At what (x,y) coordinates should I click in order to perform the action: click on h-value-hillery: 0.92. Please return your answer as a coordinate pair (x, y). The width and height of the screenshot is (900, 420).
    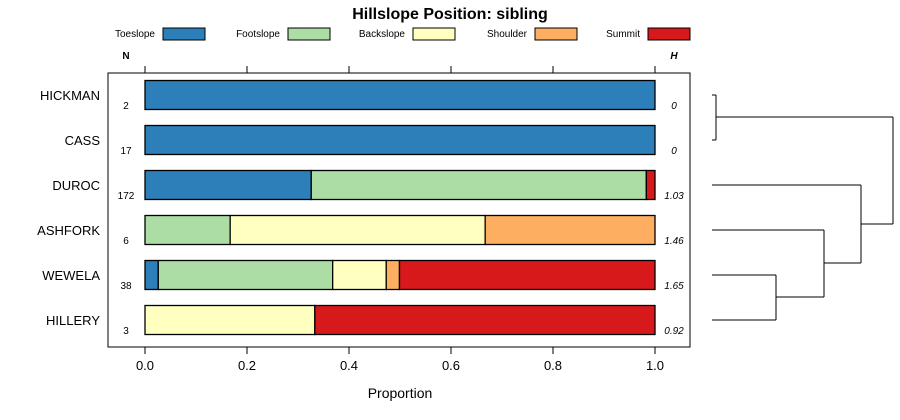
    Looking at the image, I should click on (674, 331).